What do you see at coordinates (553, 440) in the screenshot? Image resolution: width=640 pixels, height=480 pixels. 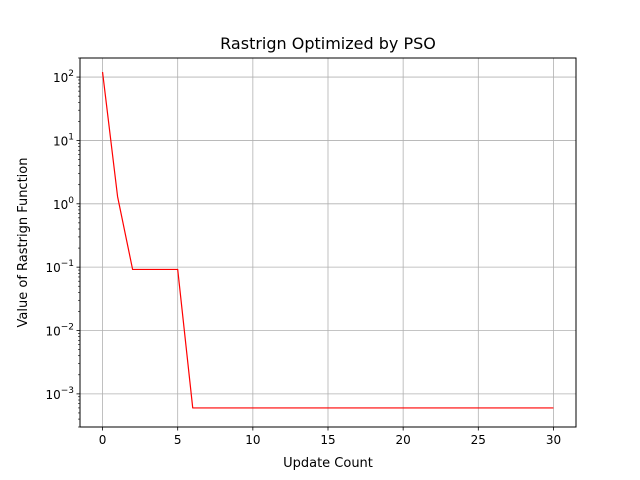 I see `x-tick-label: 30` at bounding box center [553, 440].